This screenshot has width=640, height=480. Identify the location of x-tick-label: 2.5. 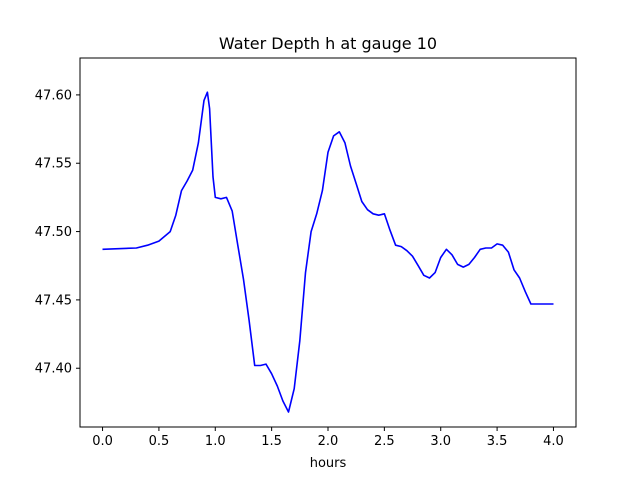
(384, 441).